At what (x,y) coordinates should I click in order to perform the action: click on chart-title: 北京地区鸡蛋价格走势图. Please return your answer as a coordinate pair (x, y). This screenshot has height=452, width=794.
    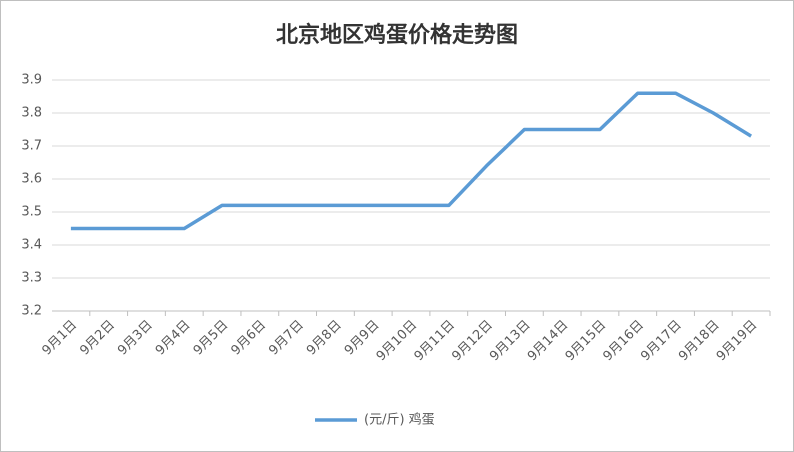
    Looking at the image, I should click on (397, 35).